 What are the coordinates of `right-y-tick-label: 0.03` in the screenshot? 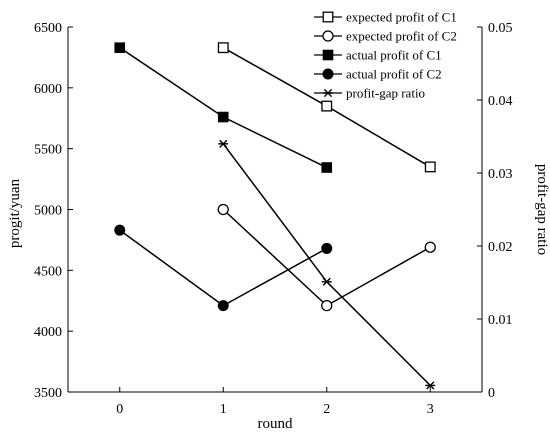 It's located at (500, 174).